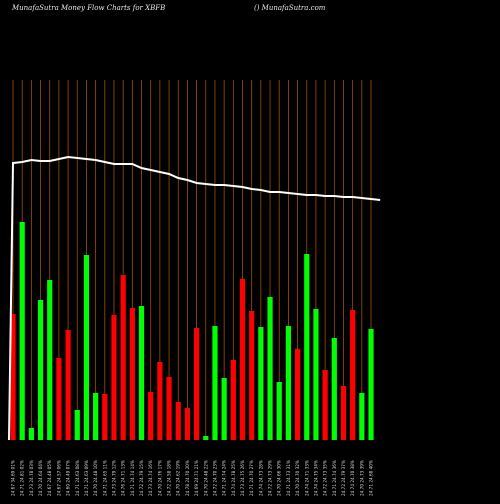  Describe the element at coordinates (288, 478) in the screenshot. I see `x-tick-label: 24.71 24.73 31%` at that location.